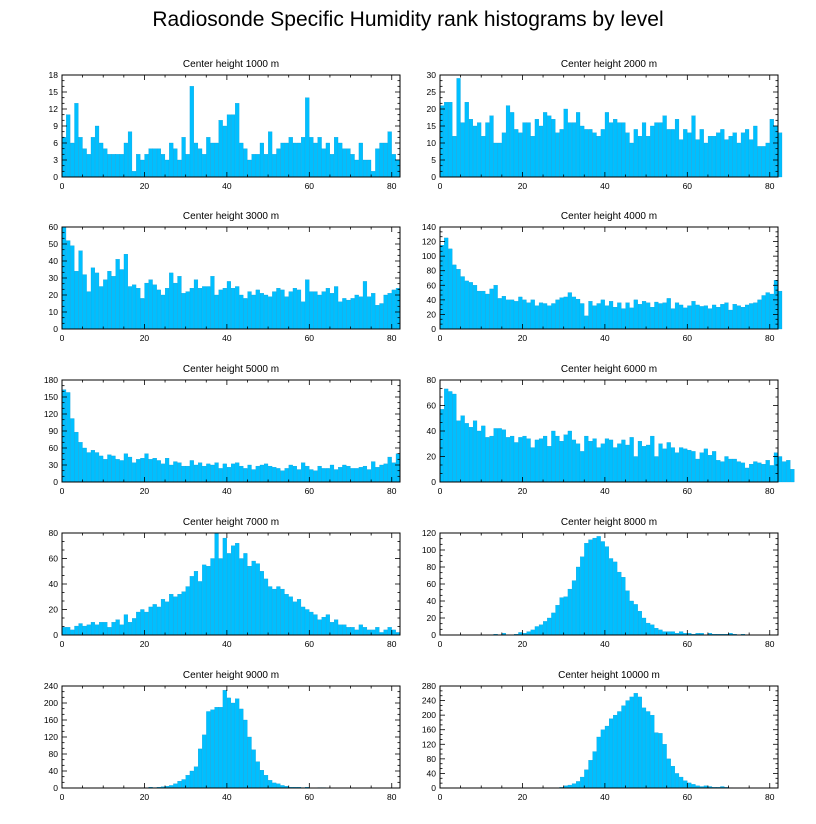 This screenshot has width=816, height=824. Describe the element at coordinates (432, 380) in the screenshot. I see `y-tick-label: 80` at that location.